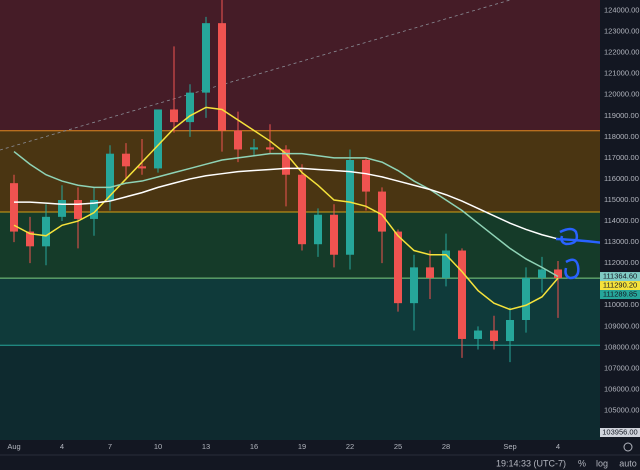 The width and height of the screenshot is (640, 470). What do you see at coordinates (628, 463) in the screenshot?
I see `toolbar-button: auto` at bounding box center [628, 463].